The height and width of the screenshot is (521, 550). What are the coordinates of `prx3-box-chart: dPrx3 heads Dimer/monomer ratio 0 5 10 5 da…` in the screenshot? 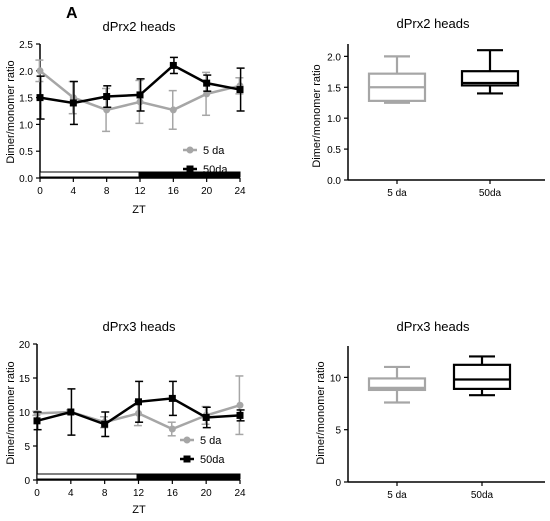 It's located at (430, 410).